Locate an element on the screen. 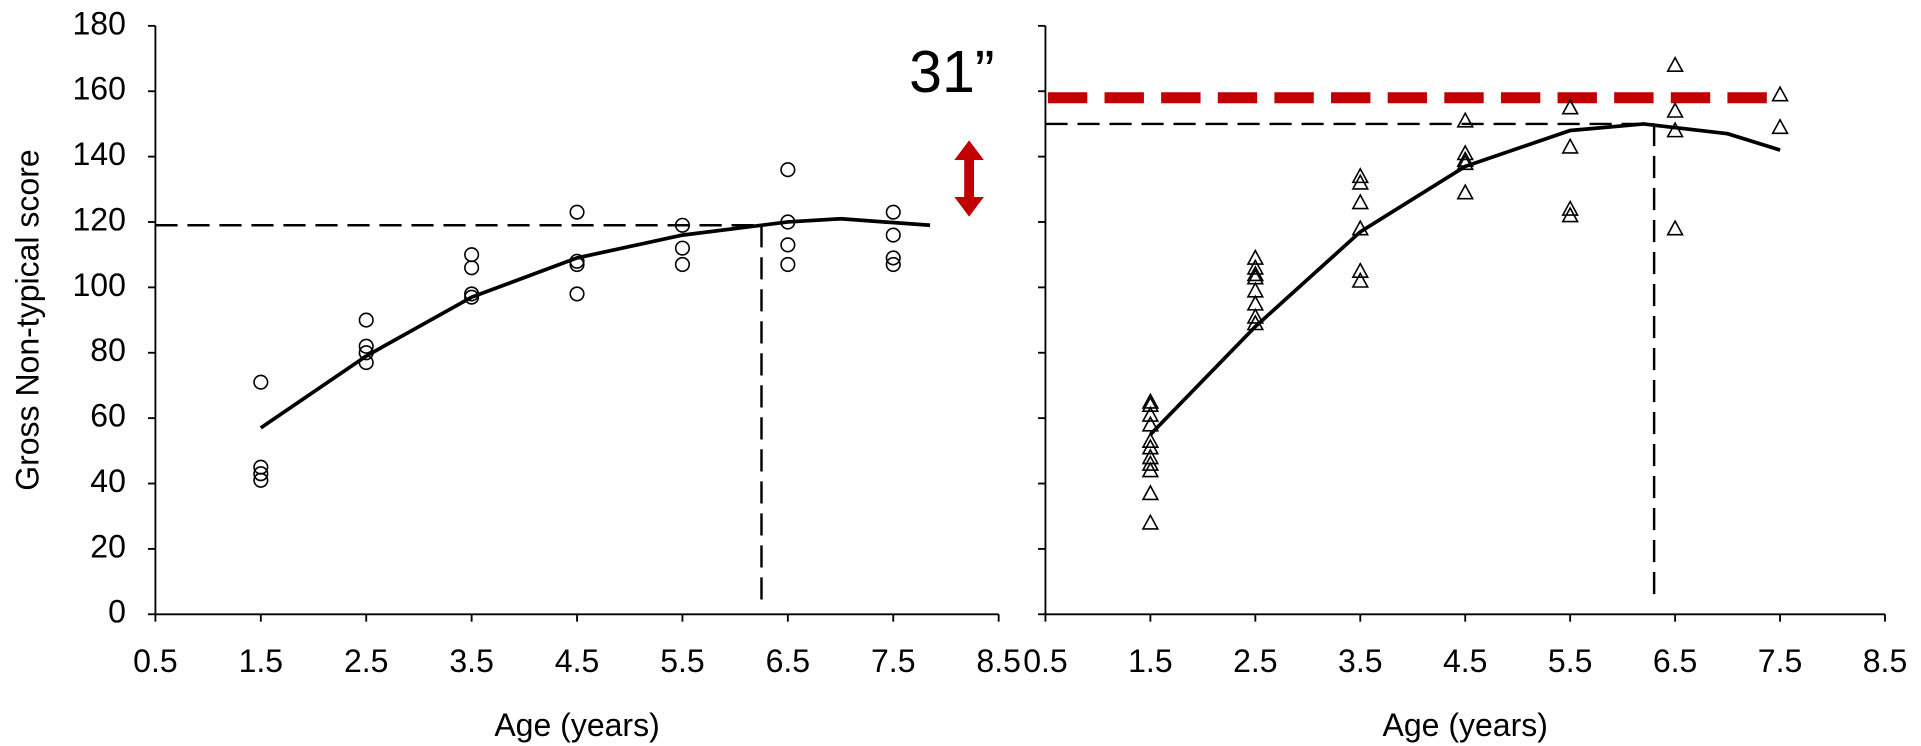  y-tick-label: 100 is located at coordinates (98, 285).